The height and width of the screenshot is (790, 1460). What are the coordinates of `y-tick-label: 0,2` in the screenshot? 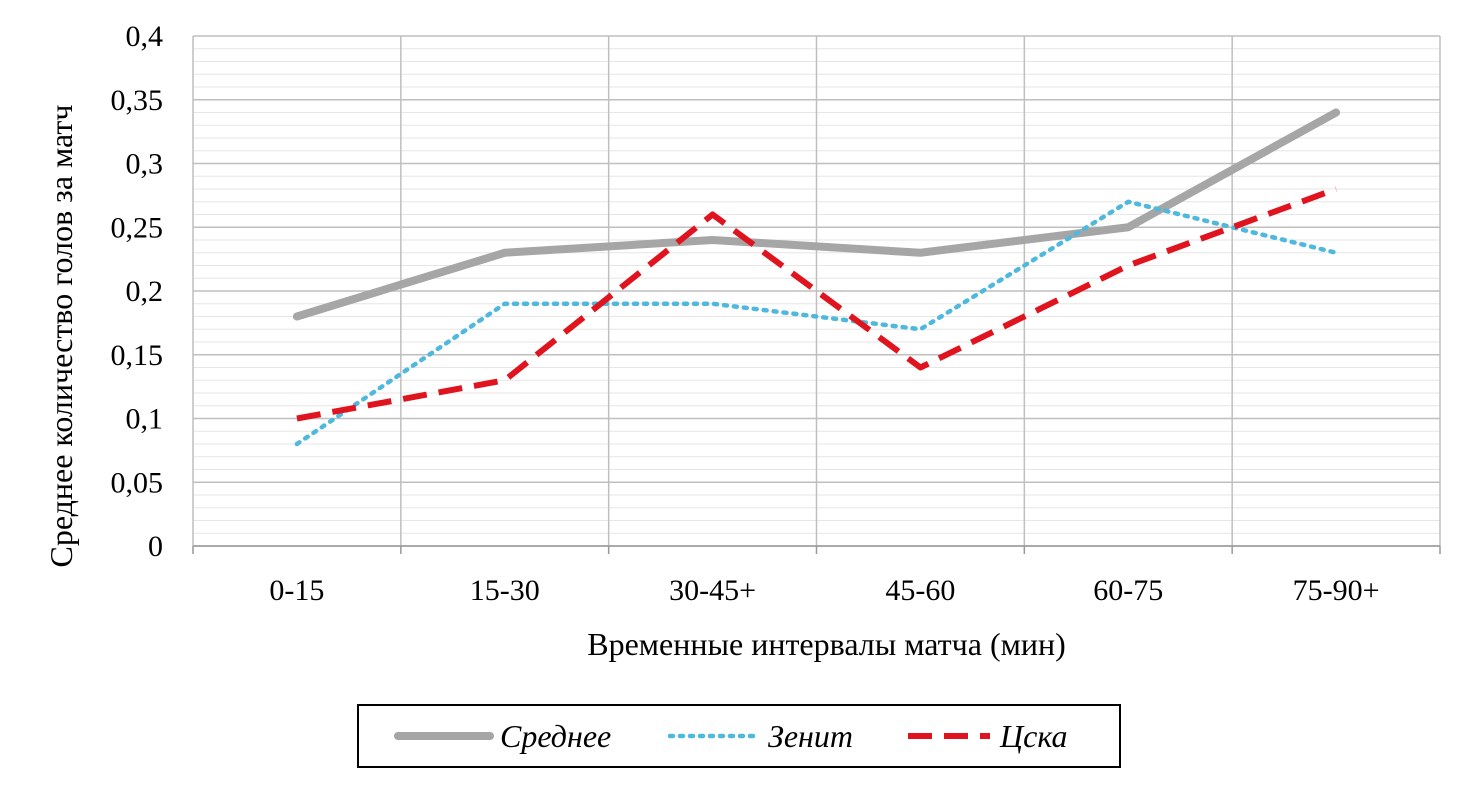 It's located at (145, 291).